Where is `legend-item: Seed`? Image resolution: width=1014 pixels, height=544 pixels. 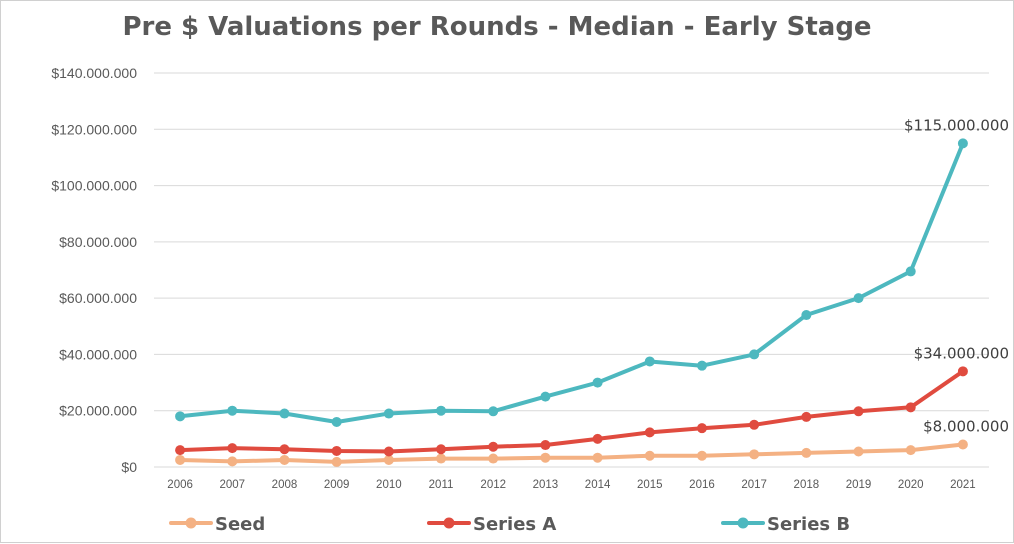
legend-item: Seed is located at coordinates (217, 524).